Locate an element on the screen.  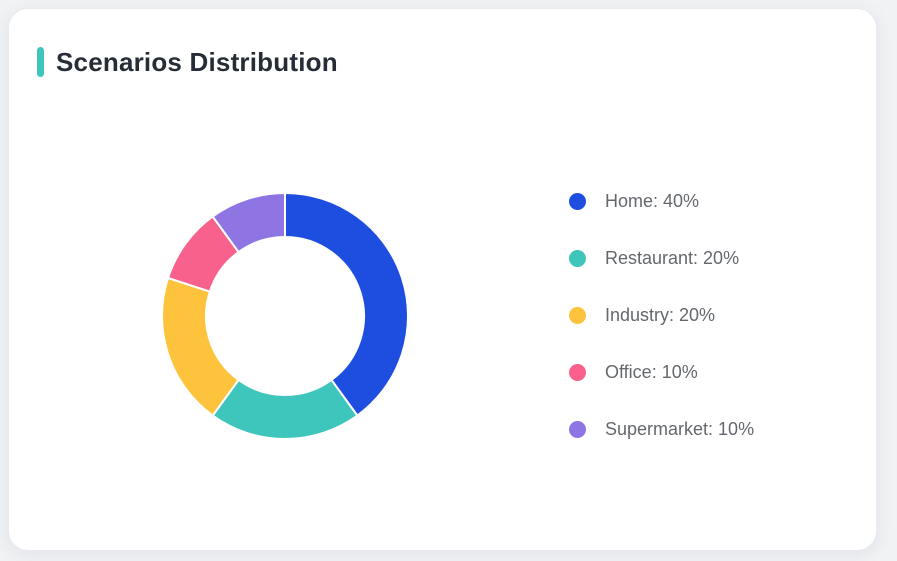
legend-label: Restaurant: 20% is located at coordinates (672, 258).